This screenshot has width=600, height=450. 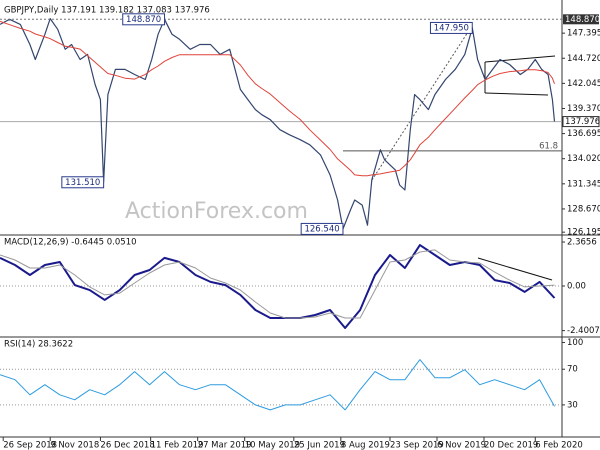 What do you see at coordinates (225, 445) in the screenshot?
I see `x-tick-label: 27 Mar 2019` at bounding box center [225, 445].